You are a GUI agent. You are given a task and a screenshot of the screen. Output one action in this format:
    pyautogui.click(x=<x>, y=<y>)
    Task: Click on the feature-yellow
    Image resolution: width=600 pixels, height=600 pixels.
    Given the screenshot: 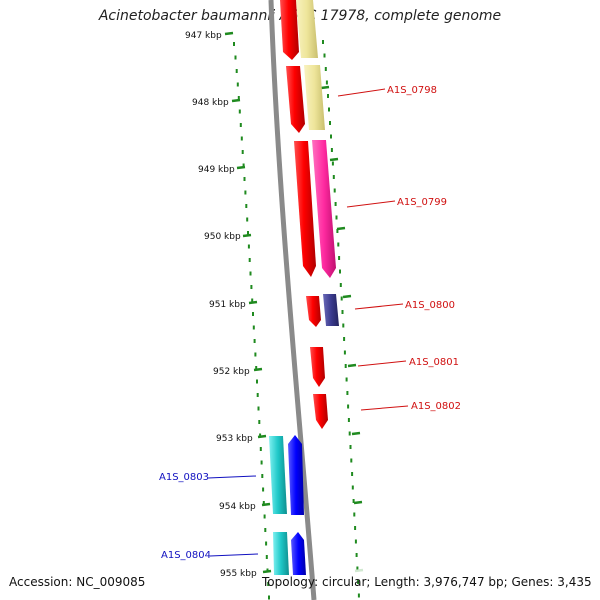 What is the action you would take?
    pyautogui.click(x=307, y=29)
    